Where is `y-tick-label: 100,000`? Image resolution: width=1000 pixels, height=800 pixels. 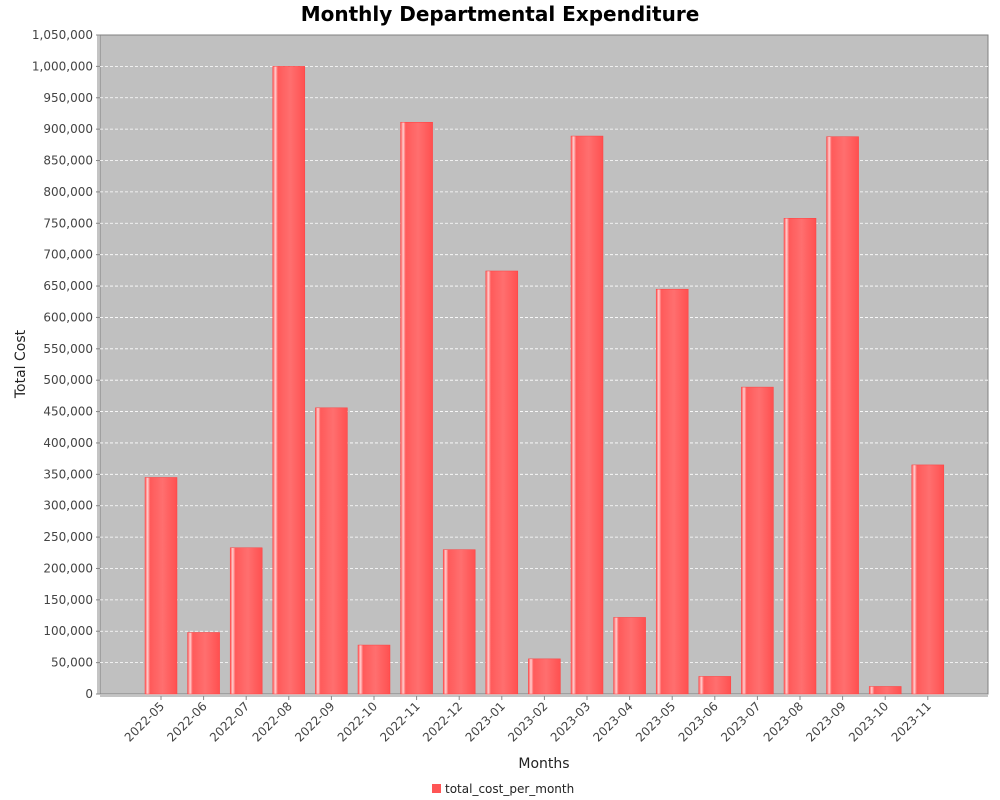
y-tick-label: 100,000 is located at coordinates (68, 631).